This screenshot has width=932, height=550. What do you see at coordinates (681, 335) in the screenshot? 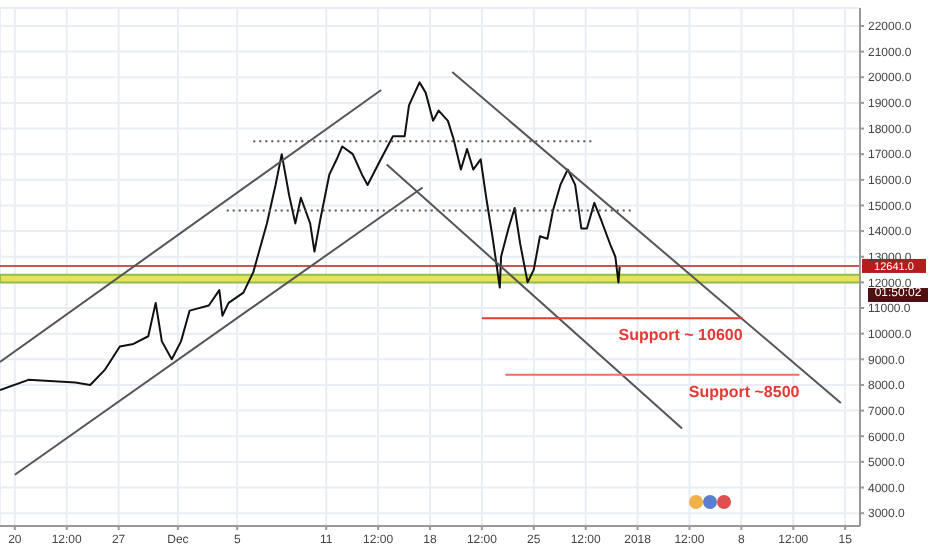
I see `series-label: Support ~ 10600` at bounding box center [681, 335].